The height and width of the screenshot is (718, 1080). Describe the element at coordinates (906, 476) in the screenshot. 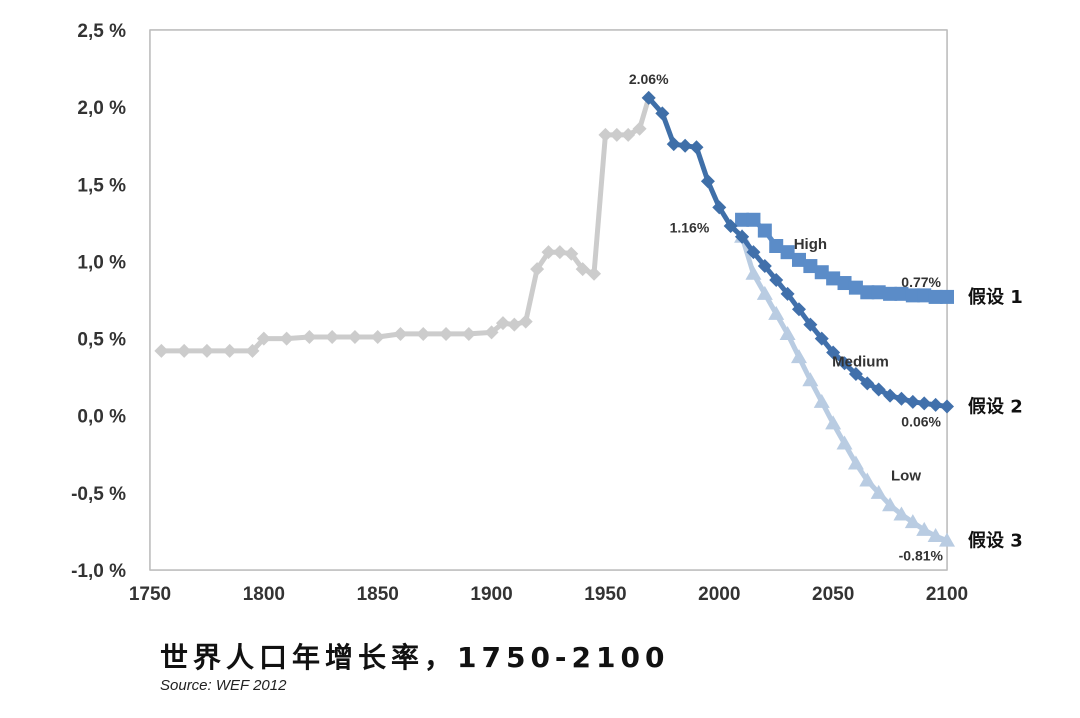

I see `series-label: Low` at that location.